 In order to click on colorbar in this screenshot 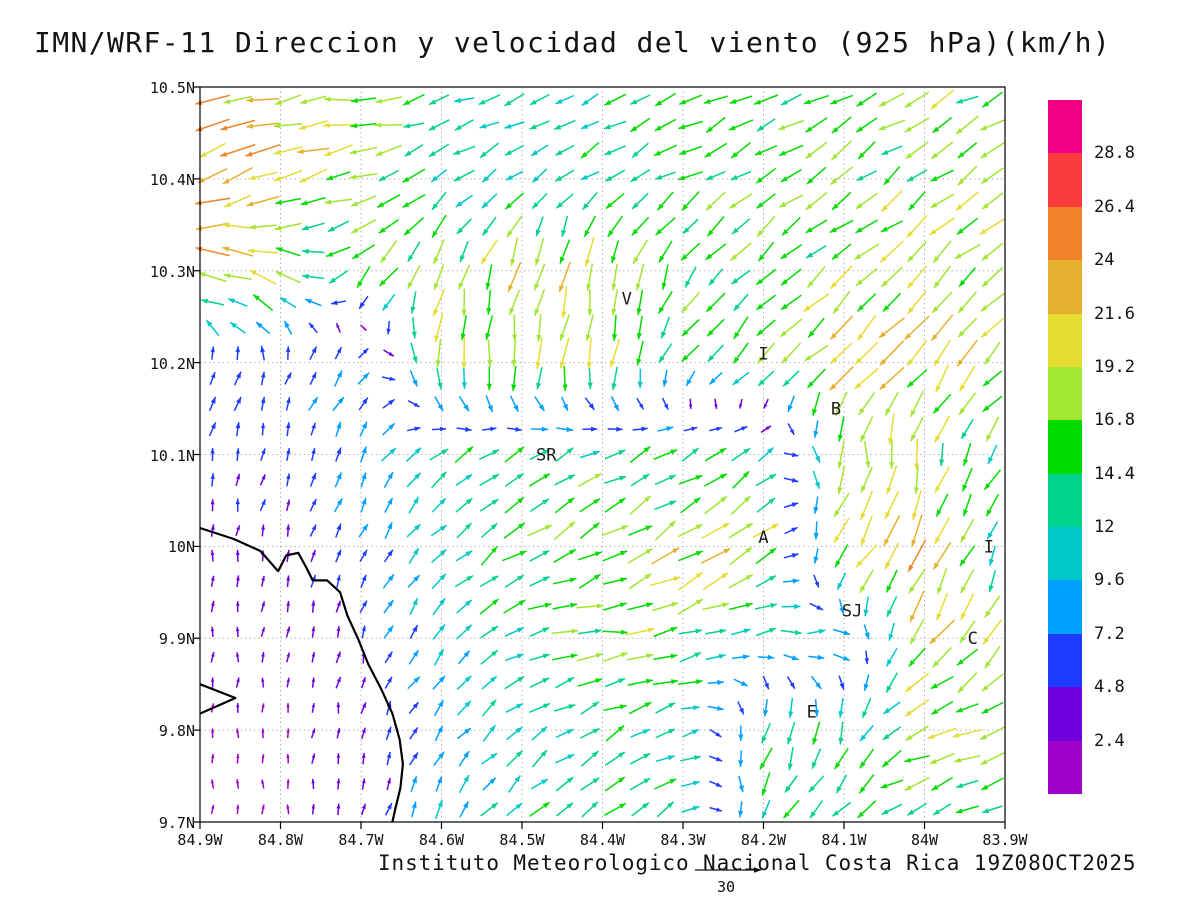, I will do `click(1065, 447)`.